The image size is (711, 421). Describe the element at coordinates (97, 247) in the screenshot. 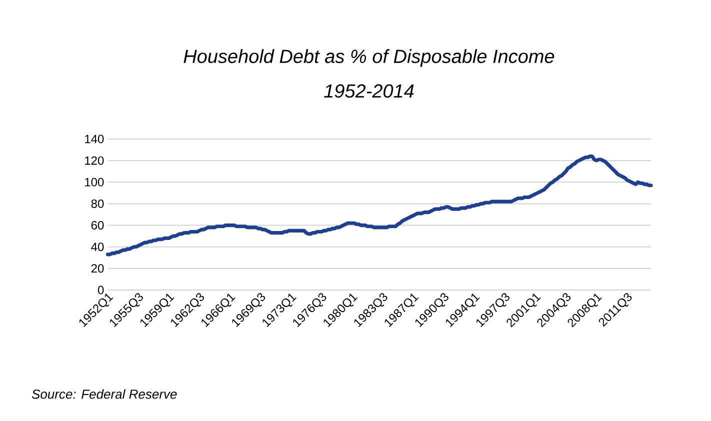

I see `y-tick-label: 40` at that location.